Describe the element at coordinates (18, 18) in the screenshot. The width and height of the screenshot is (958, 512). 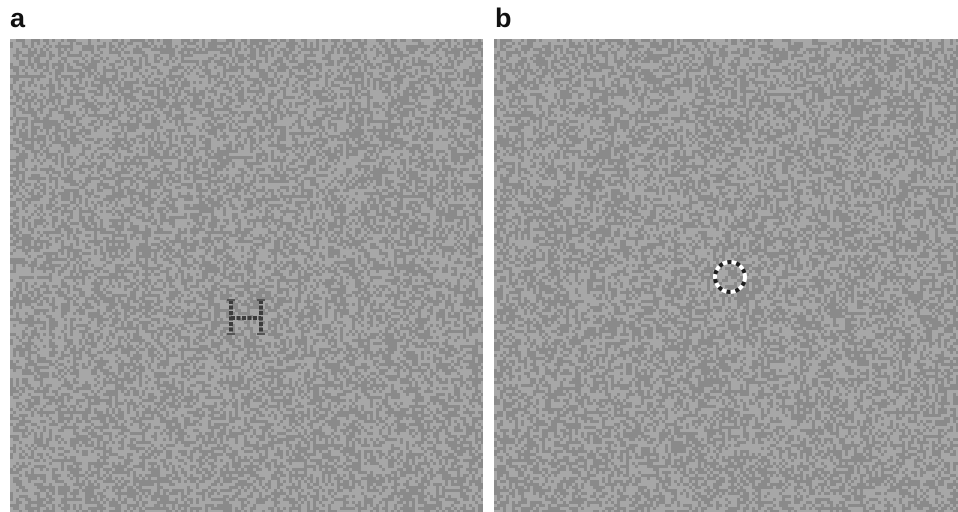
I see `panel-label-a: a` at that location.